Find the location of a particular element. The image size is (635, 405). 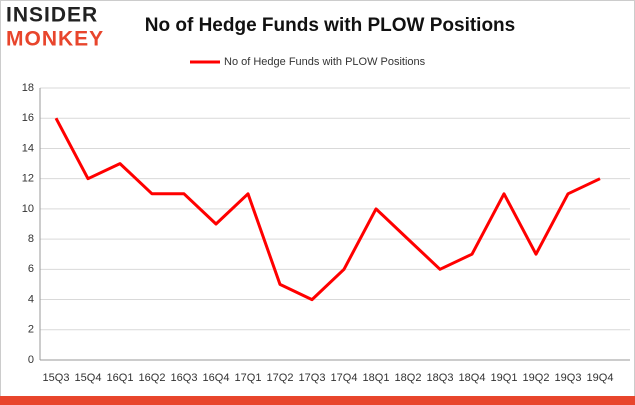

x-tick-label: 16Q1 is located at coordinates (120, 378).